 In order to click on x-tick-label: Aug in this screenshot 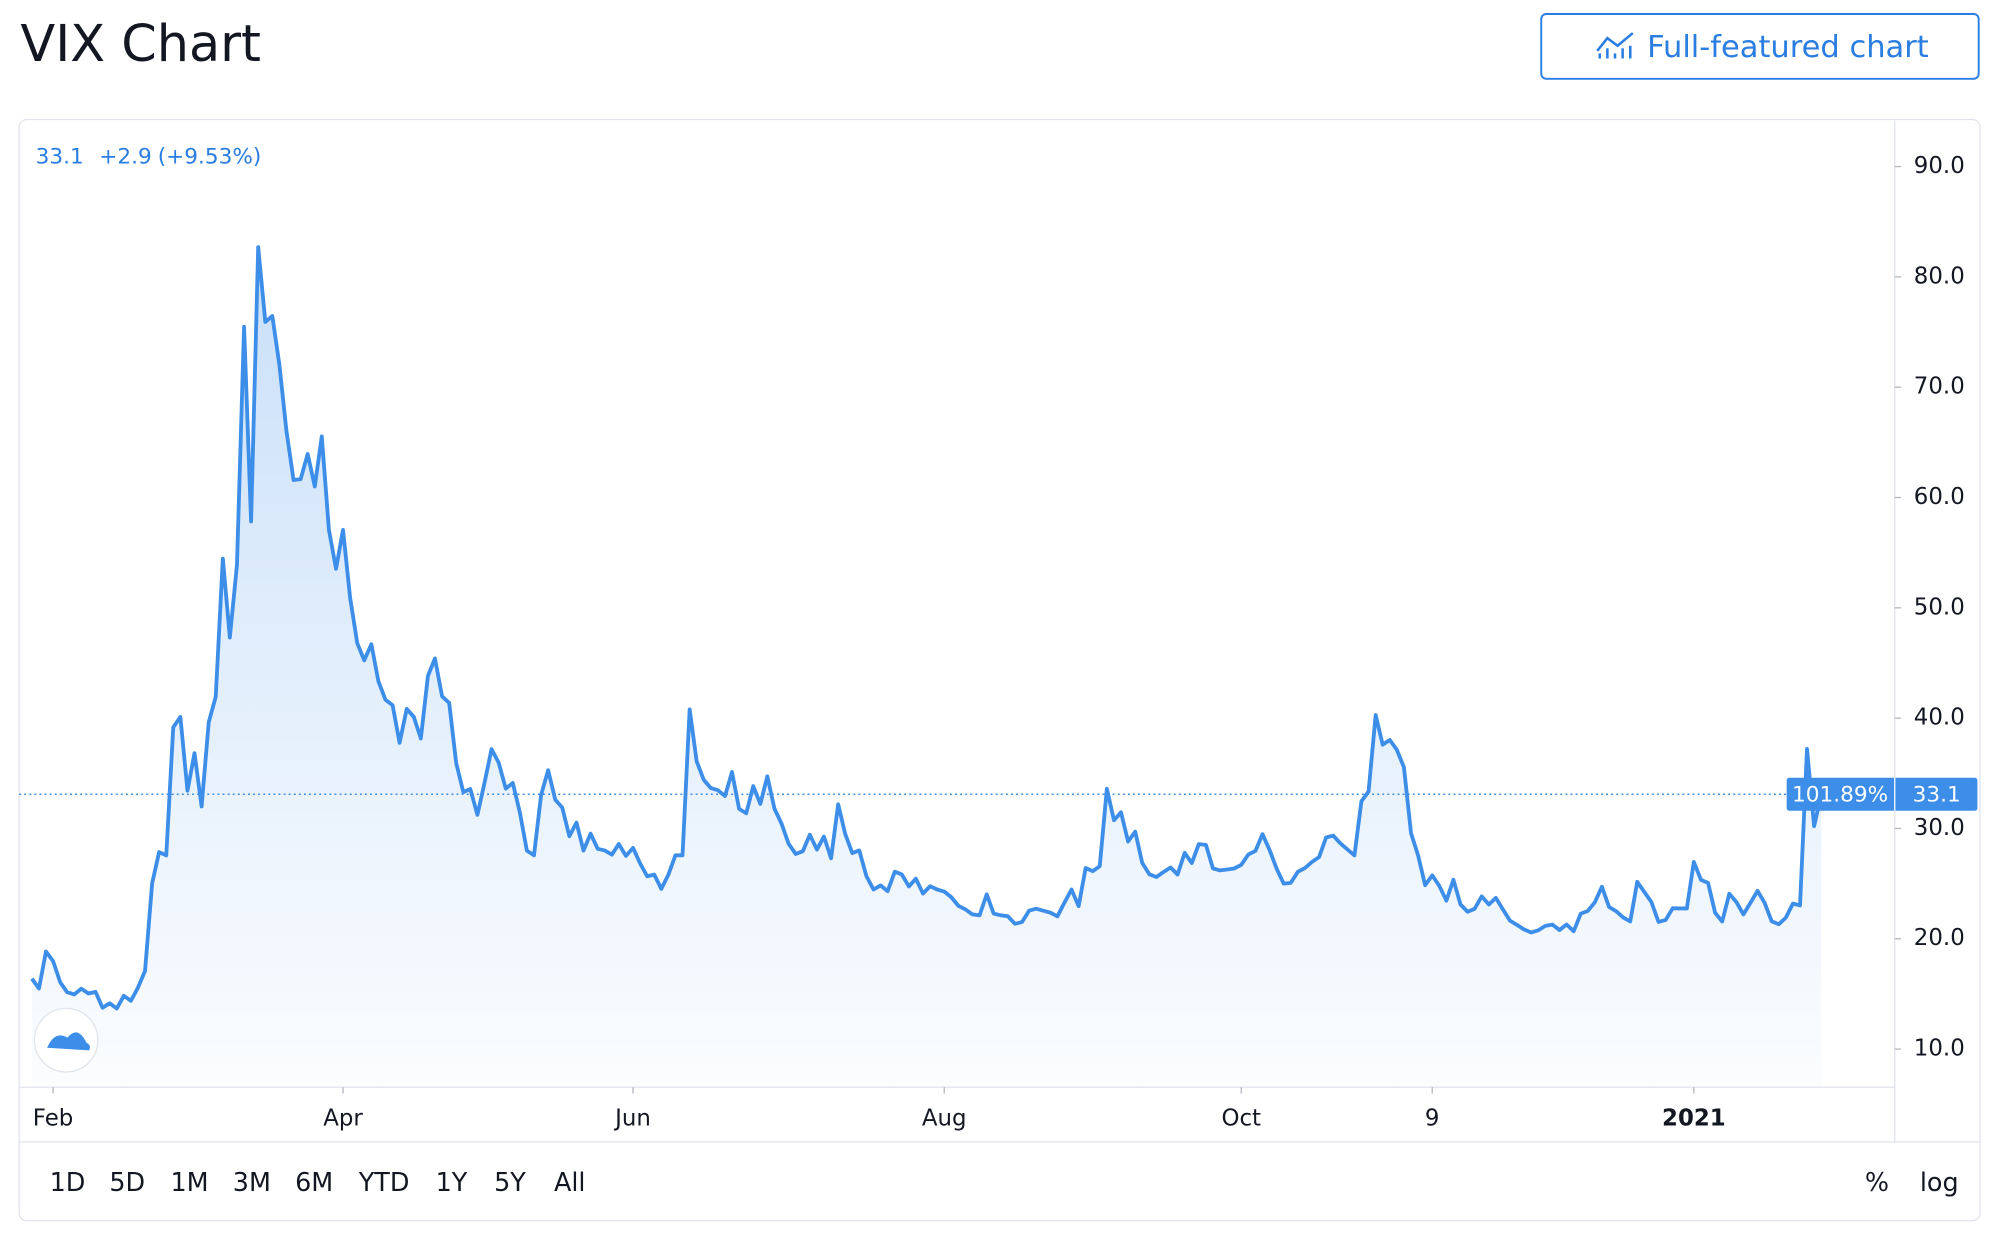, I will do `click(944, 1119)`.